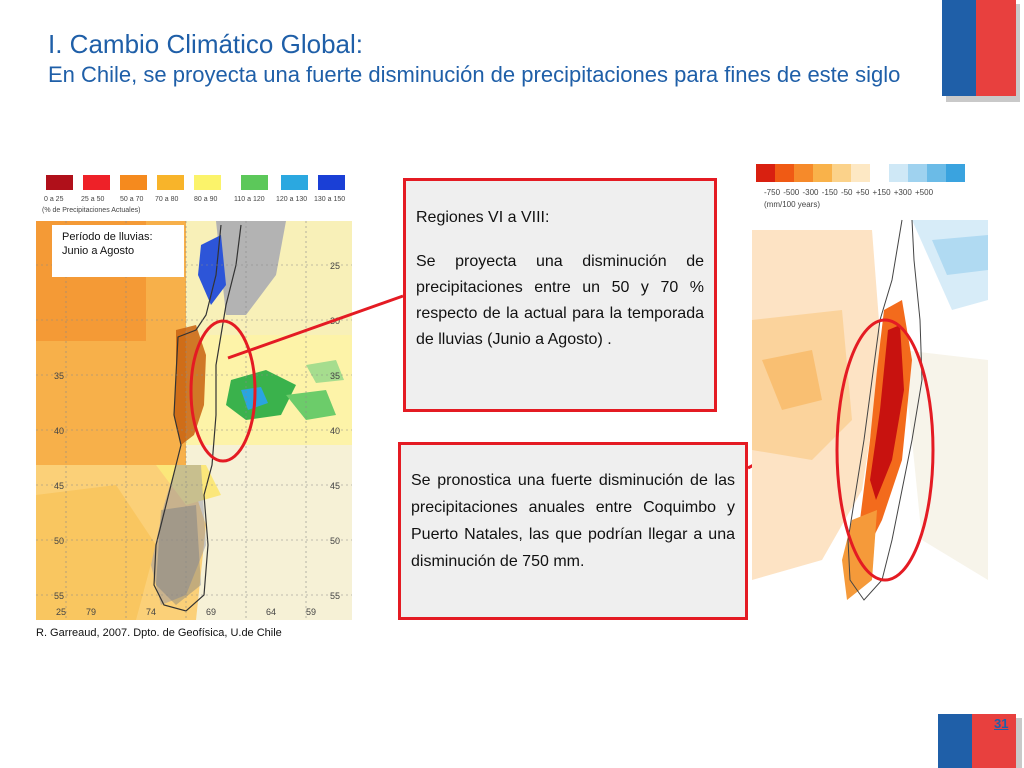 This screenshot has width=1024, height=768. Describe the element at coordinates (59, 376) in the screenshot. I see `lat-label: 35` at that location.